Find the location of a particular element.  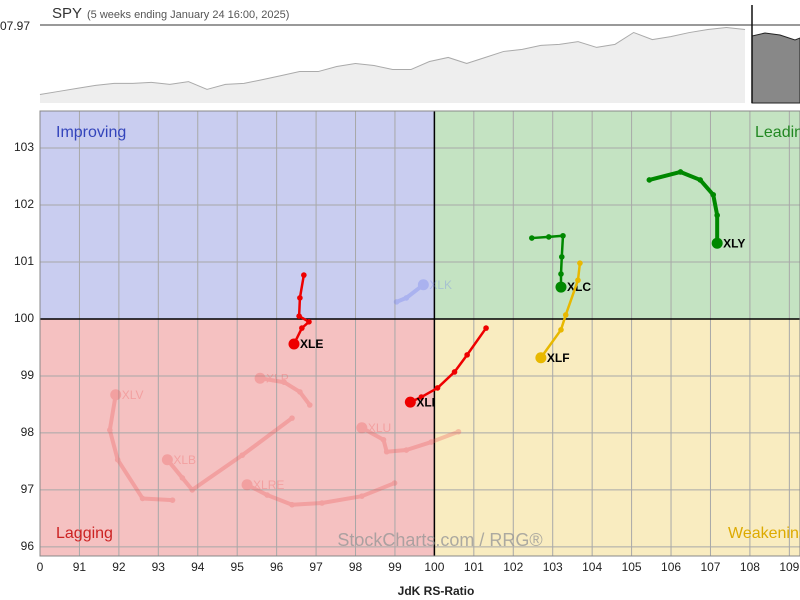

x-tick-label: 103 is located at coordinates (553, 567).